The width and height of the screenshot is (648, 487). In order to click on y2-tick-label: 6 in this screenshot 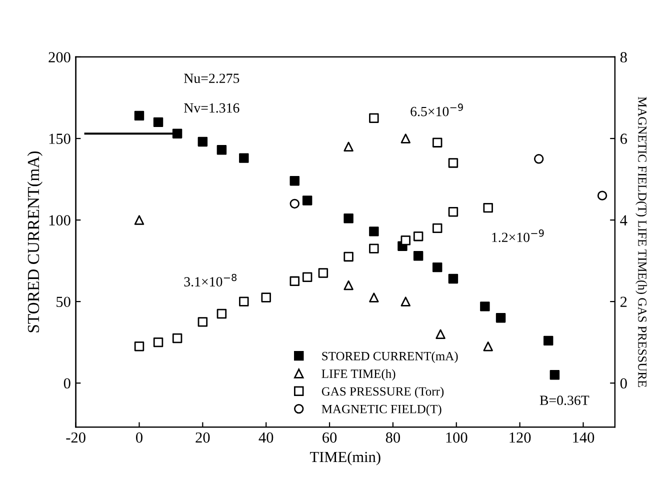, I will do `click(623, 139)`.